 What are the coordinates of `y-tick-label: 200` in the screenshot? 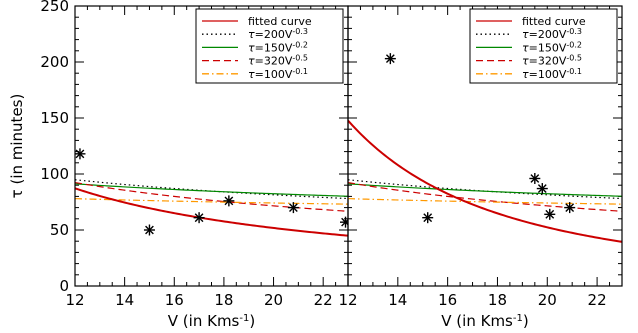 It's located at (54, 62).